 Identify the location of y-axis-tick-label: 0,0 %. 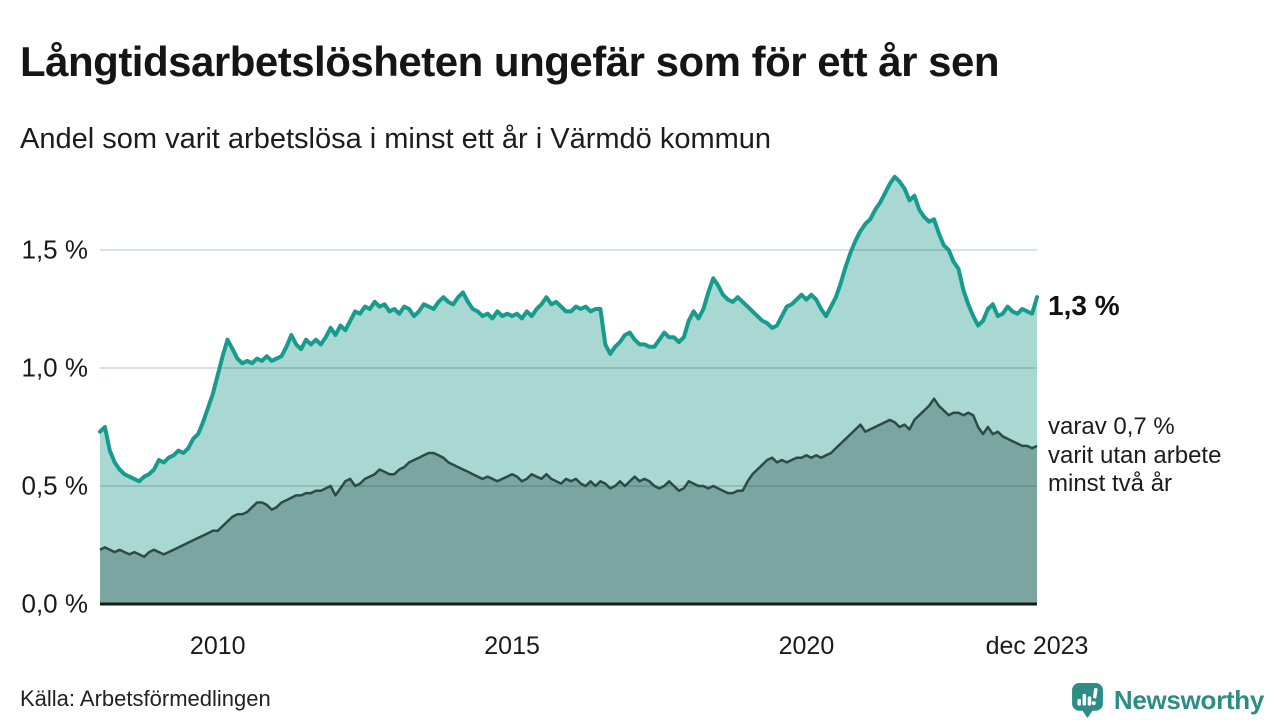
(55, 603).